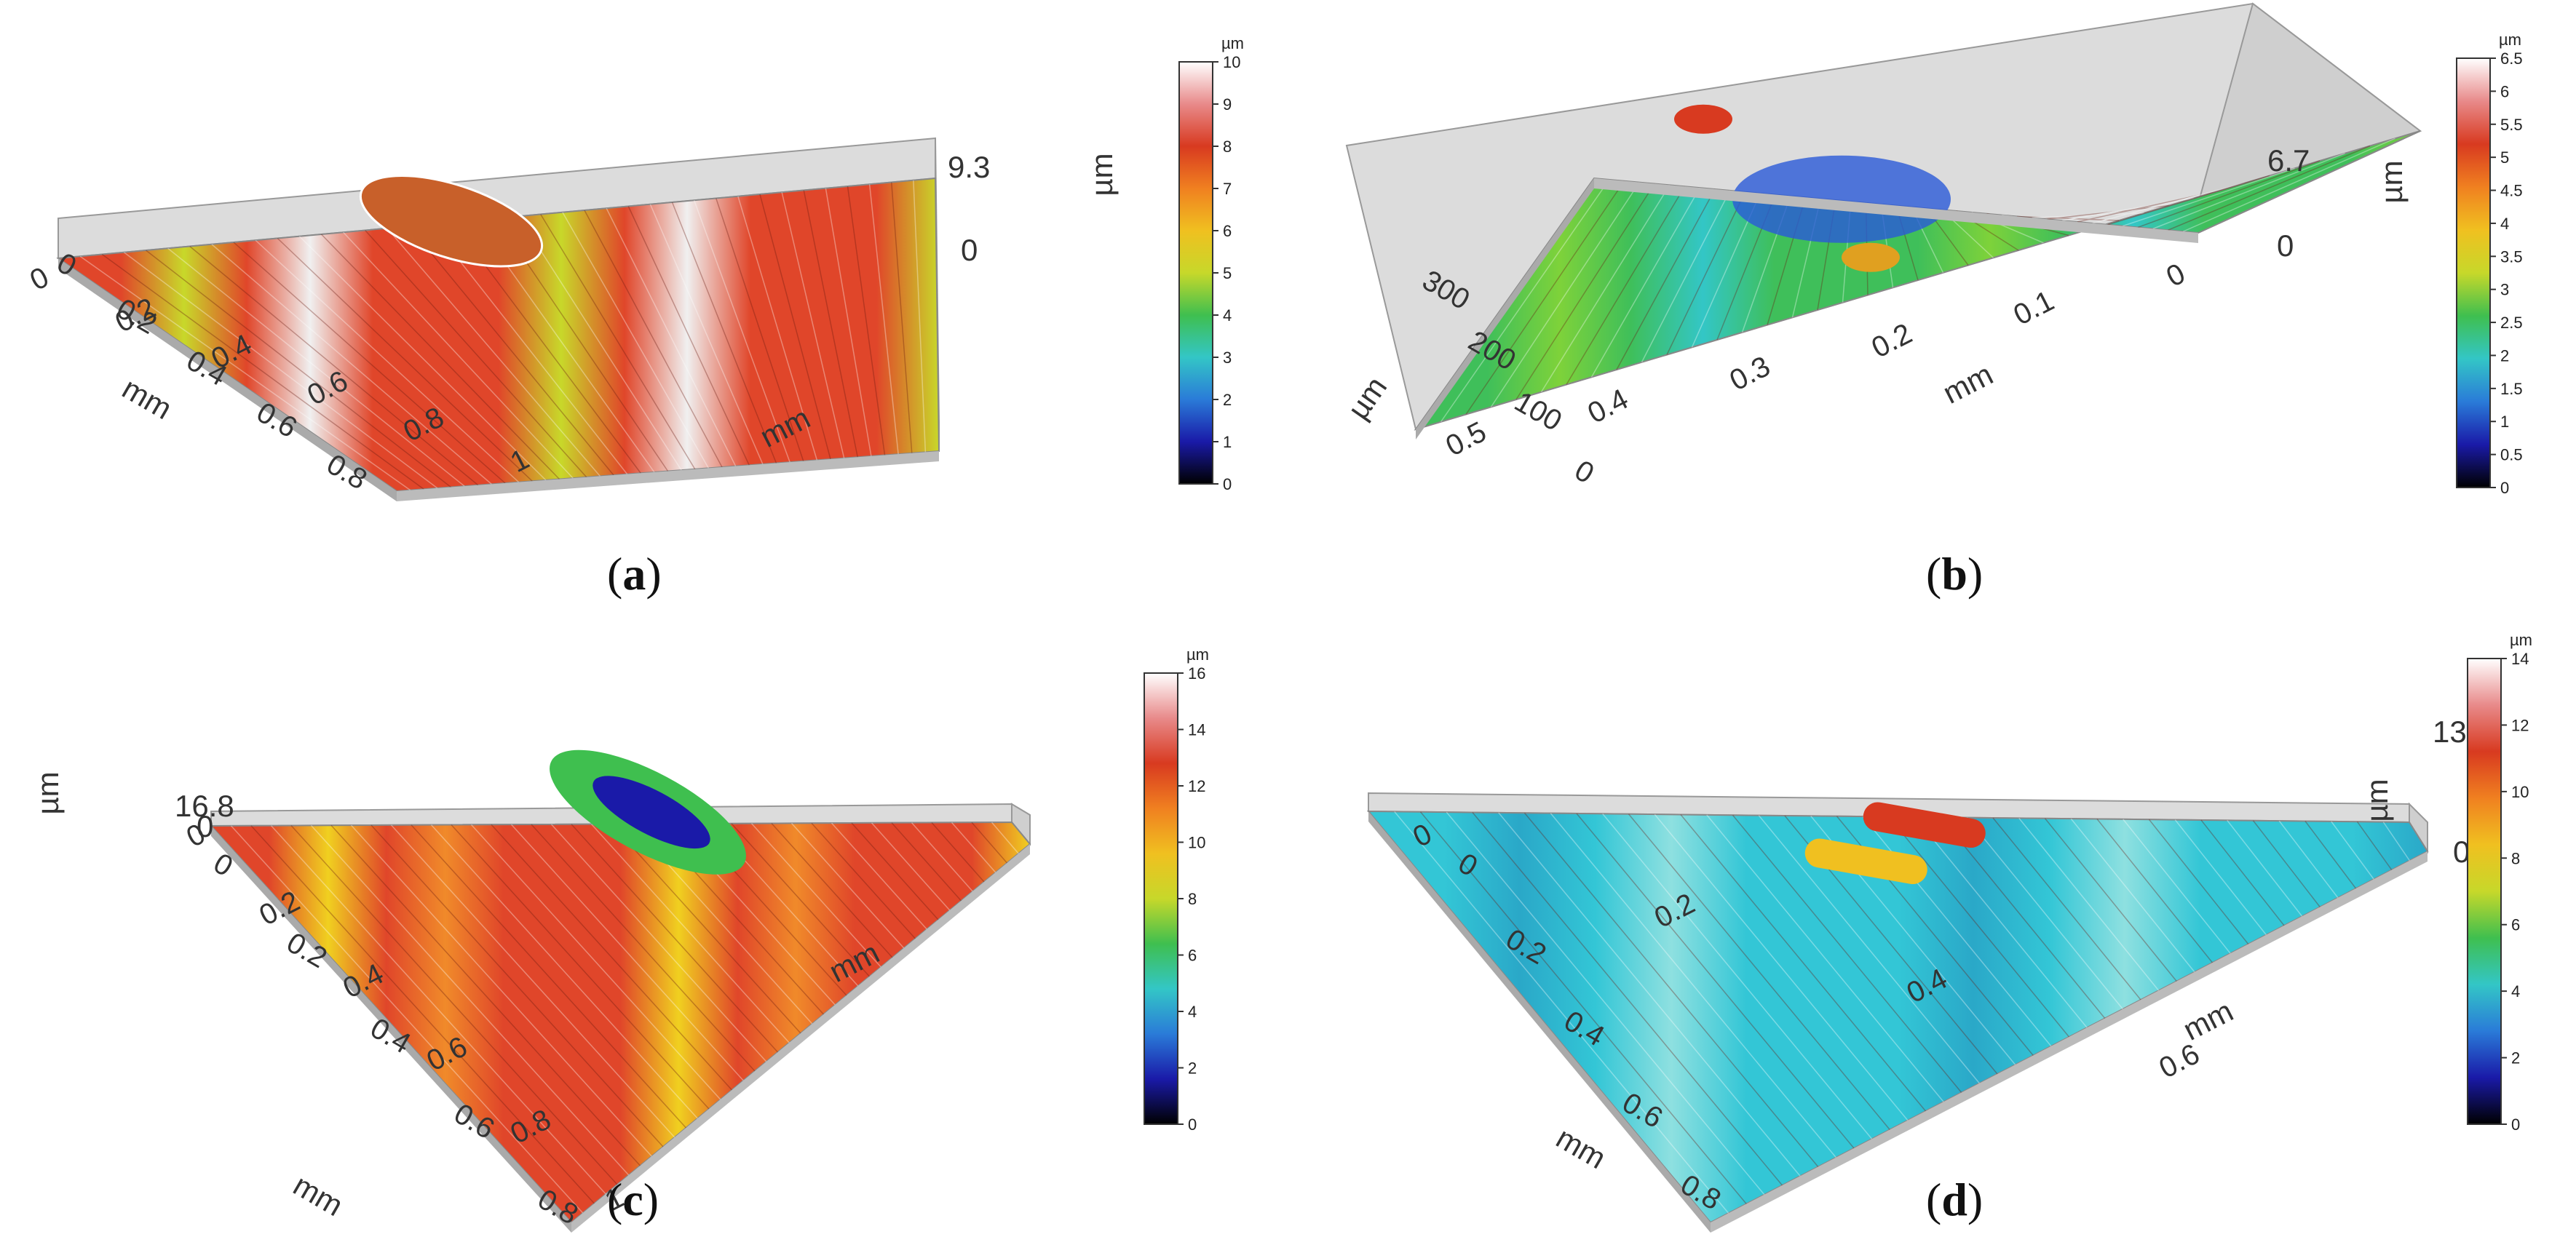  Describe the element at coordinates (1749, 373) in the screenshot. I see `b-x-tick-label: 0.3` at that location.